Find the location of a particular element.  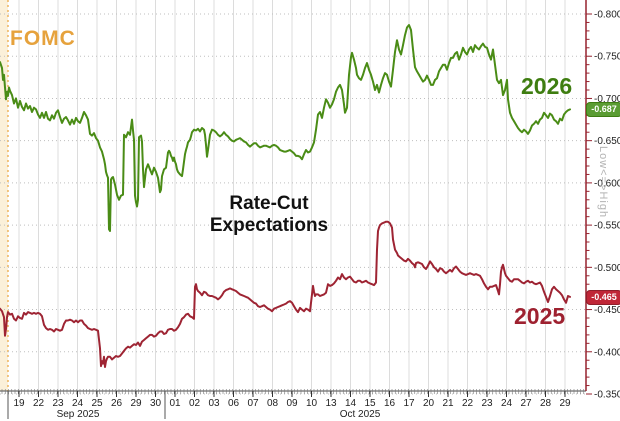

svg-text: 26 is located at coordinates (117, 403).